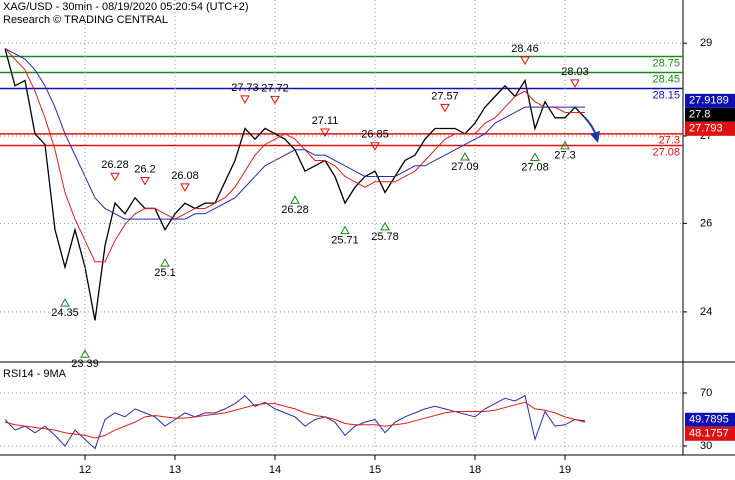 The height and width of the screenshot is (480, 735). What do you see at coordinates (666, 95) in the screenshot?
I see `level-label: 28.15` at bounding box center [666, 95].